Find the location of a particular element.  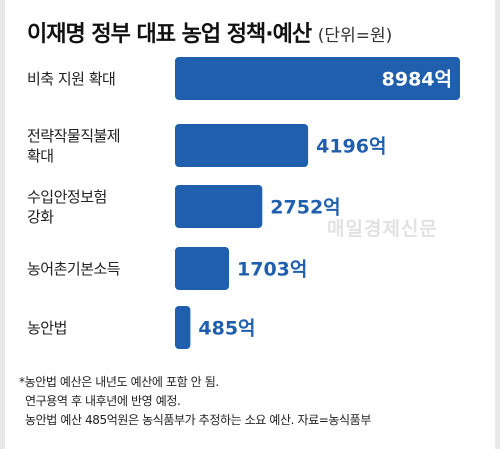

footnote-line-3: 농안법 예산 485억원은 농식품부가 추정하는 소요 예산. 자료=농식품부 is located at coordinates (198, 420).